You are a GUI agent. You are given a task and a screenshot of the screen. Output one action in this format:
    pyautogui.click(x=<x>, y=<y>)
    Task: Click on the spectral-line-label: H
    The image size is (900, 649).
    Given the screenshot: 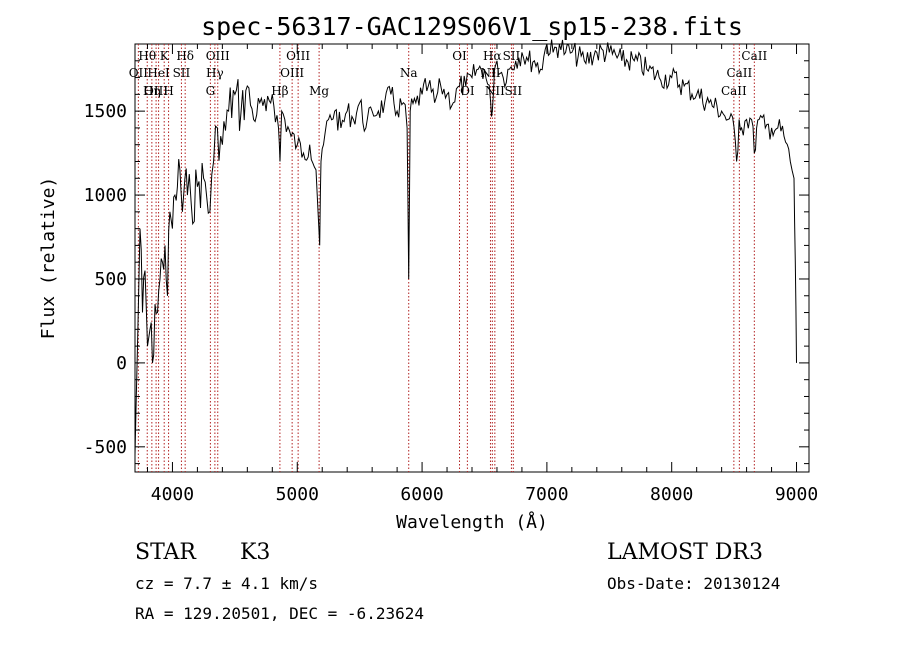 What is the action you would take?
    pyautogui.click(x=168, y=91)
    